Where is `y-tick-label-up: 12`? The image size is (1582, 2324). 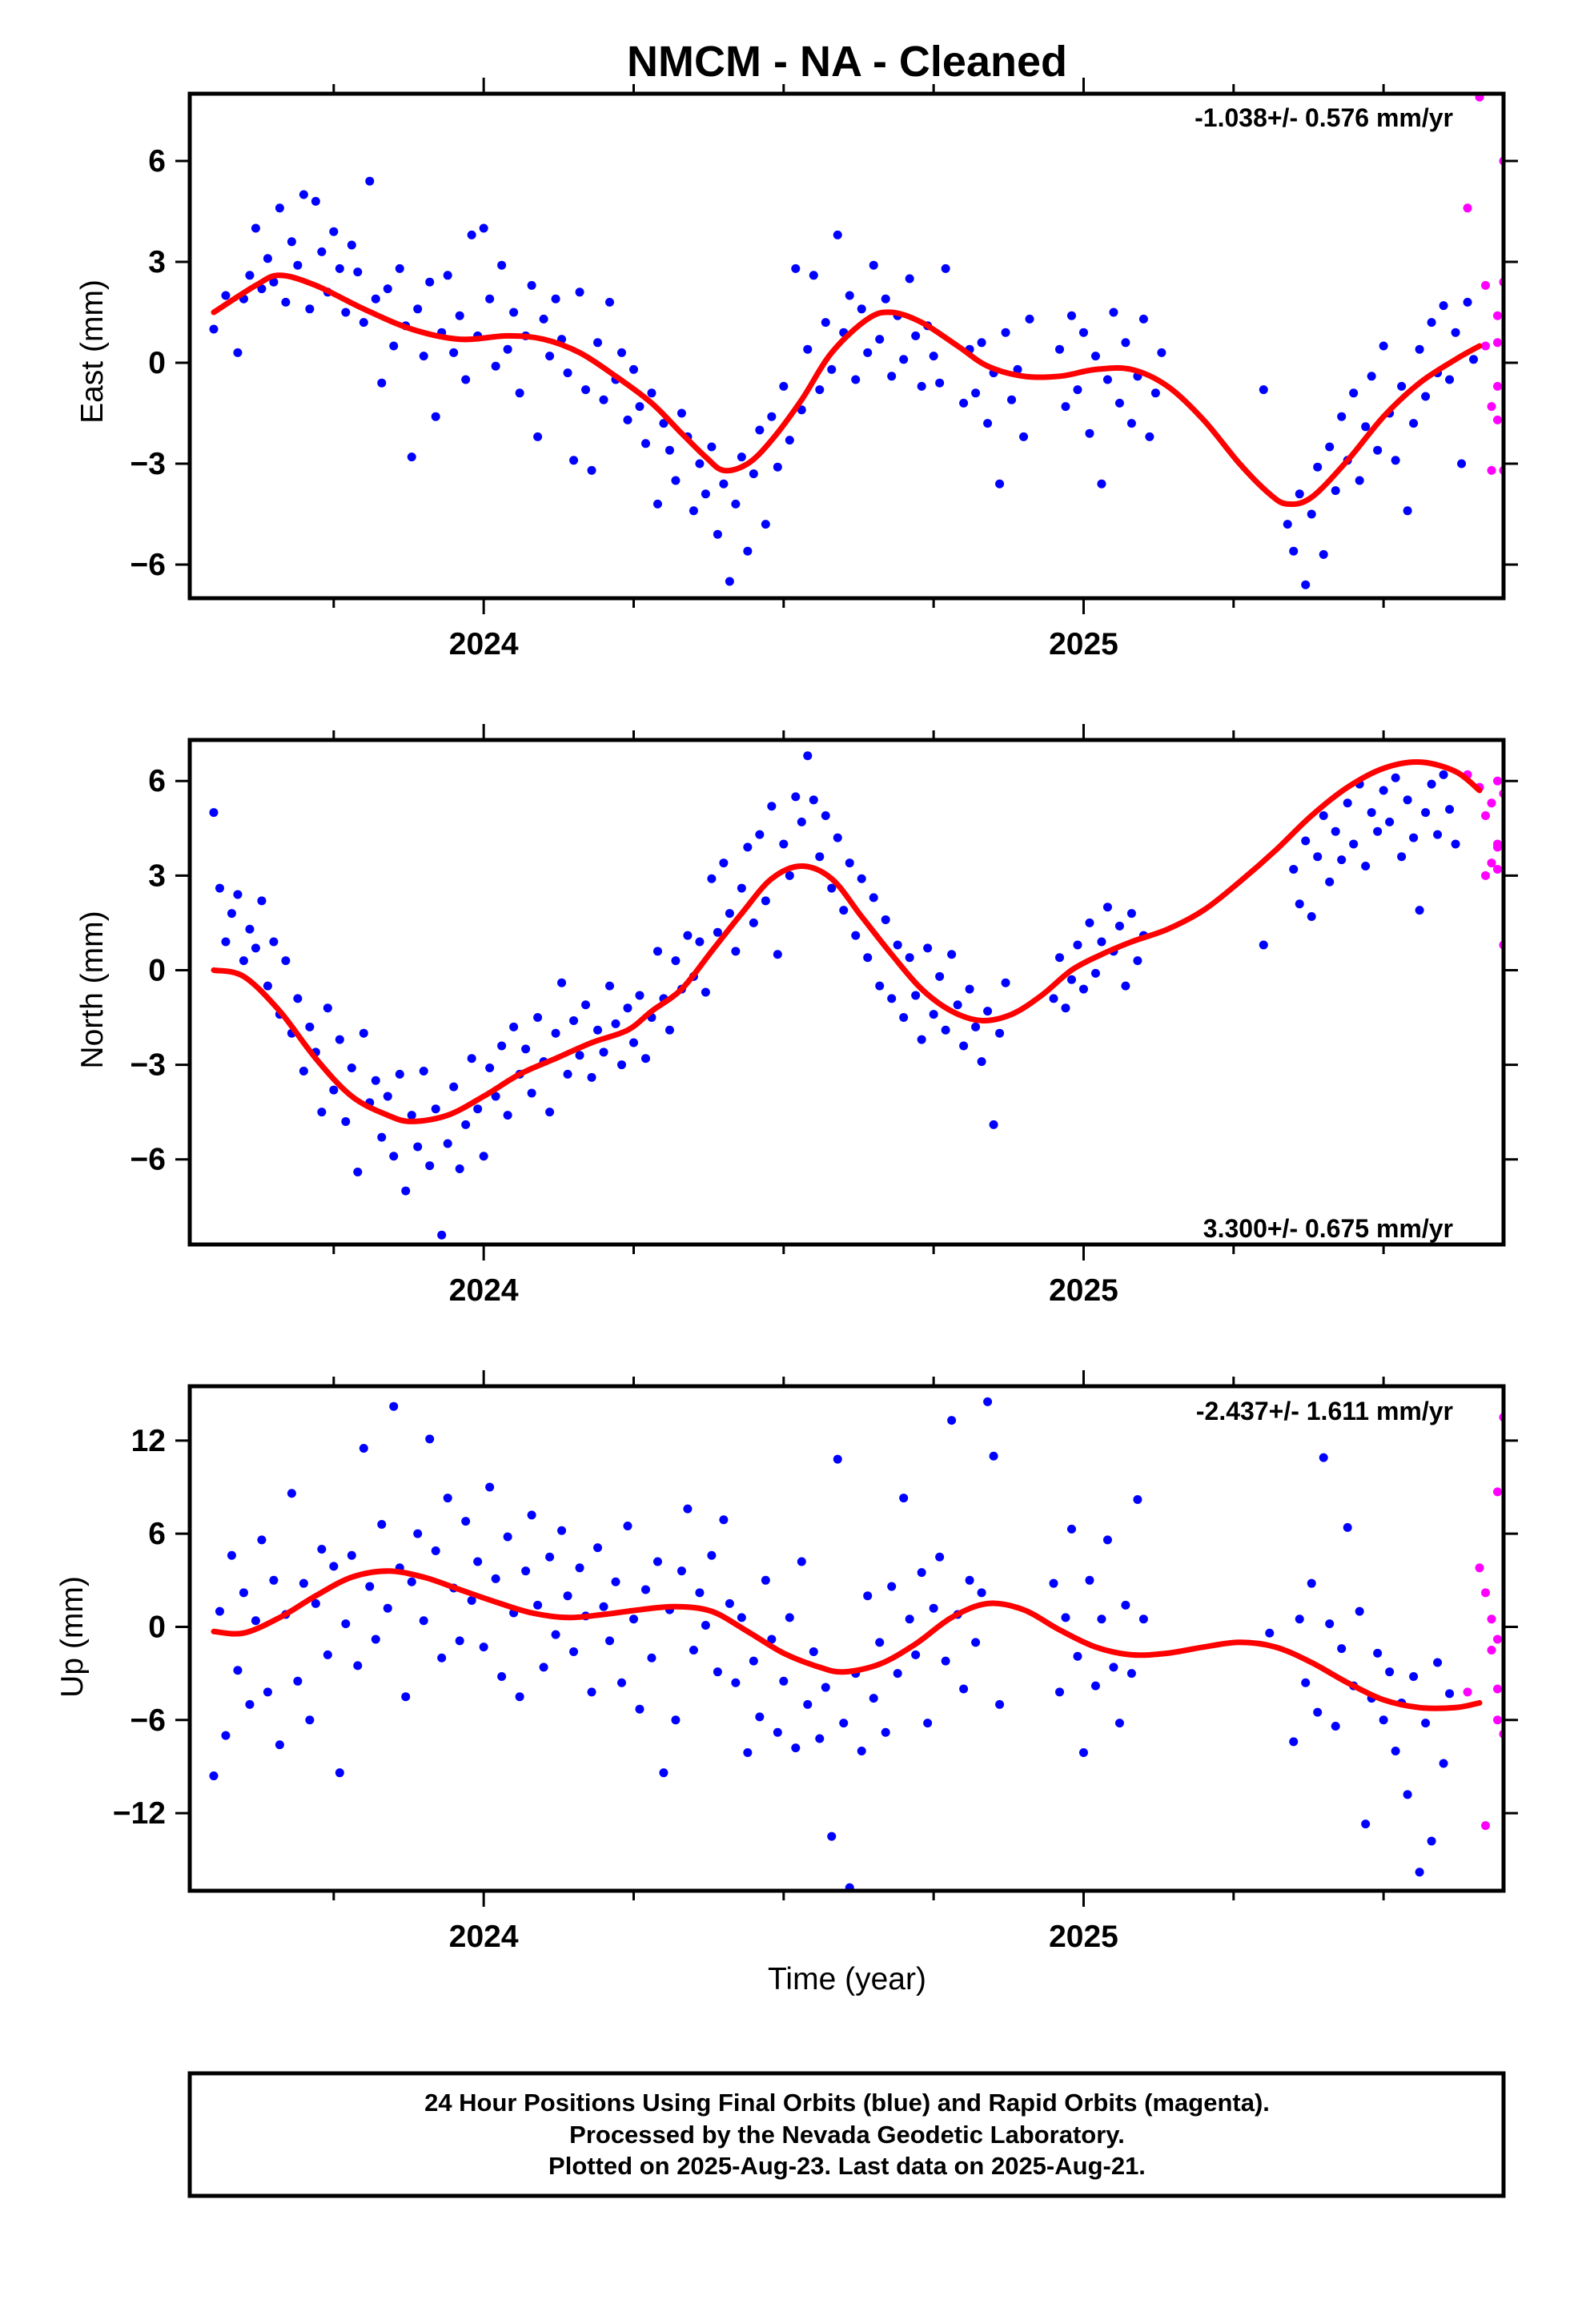
y-tick-label-up: 12 is located at coordinates (148, 1441).